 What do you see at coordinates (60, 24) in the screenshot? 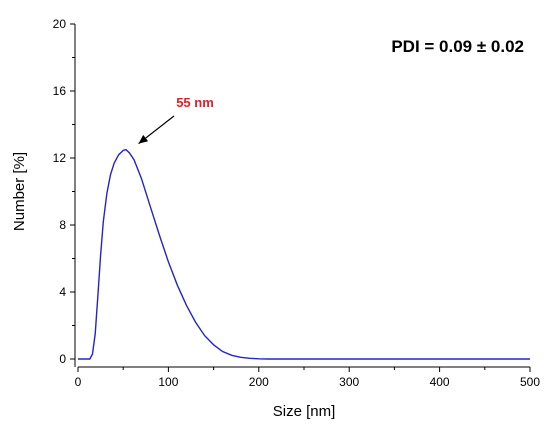
I see `y-tick-label: 20` at bounding box center [60, 24].